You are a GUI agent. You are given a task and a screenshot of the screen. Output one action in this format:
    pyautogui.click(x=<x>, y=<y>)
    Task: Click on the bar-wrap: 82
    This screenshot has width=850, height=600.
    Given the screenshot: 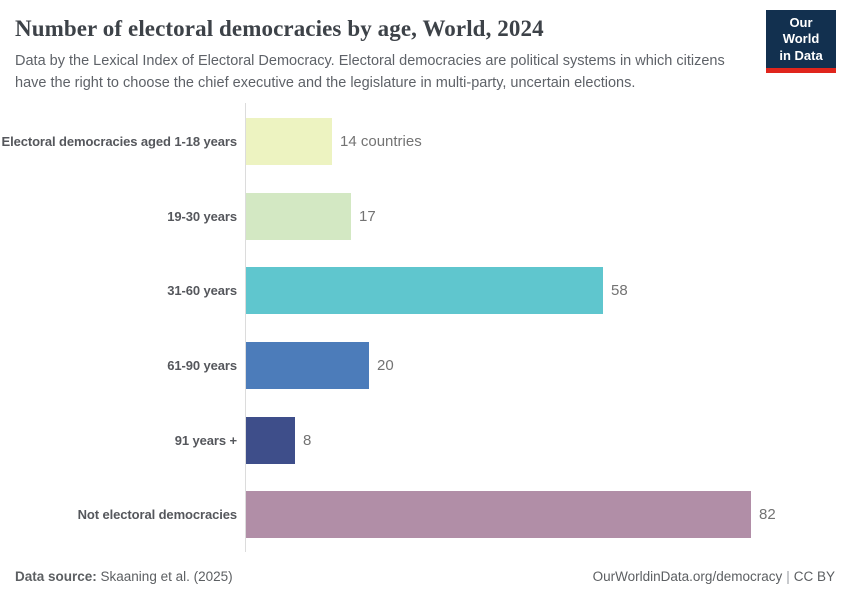 What is the action you would take?
    pyautogui.click(x=511, y=515)
    